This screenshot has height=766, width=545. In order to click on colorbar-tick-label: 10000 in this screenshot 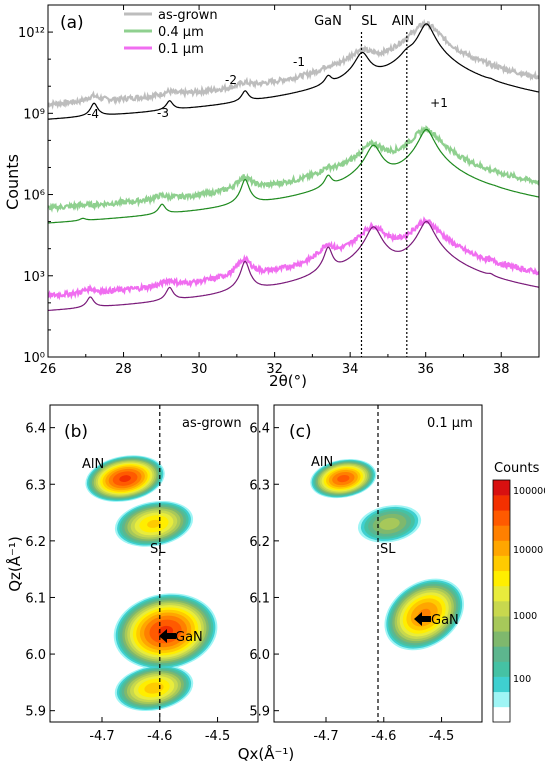, I will do `click(528, 550)`.